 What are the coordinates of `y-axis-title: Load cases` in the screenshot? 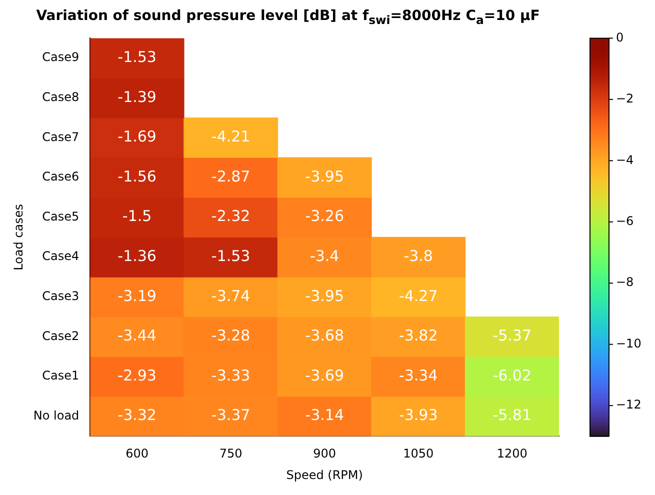 It's located at (18, 237).